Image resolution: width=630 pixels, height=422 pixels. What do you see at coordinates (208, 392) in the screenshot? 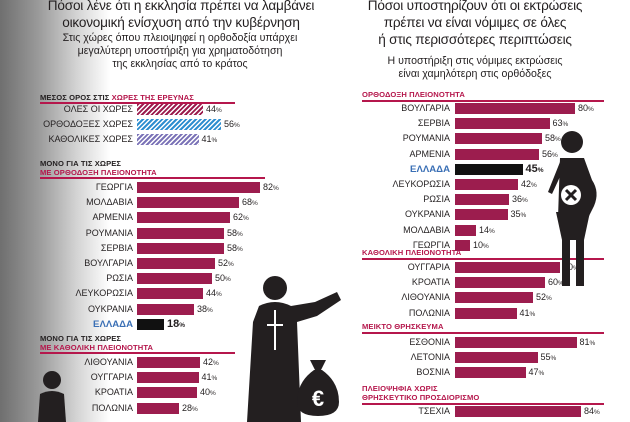
I see `left-g2-2-value: 40%` at bounding box center [208, 392].